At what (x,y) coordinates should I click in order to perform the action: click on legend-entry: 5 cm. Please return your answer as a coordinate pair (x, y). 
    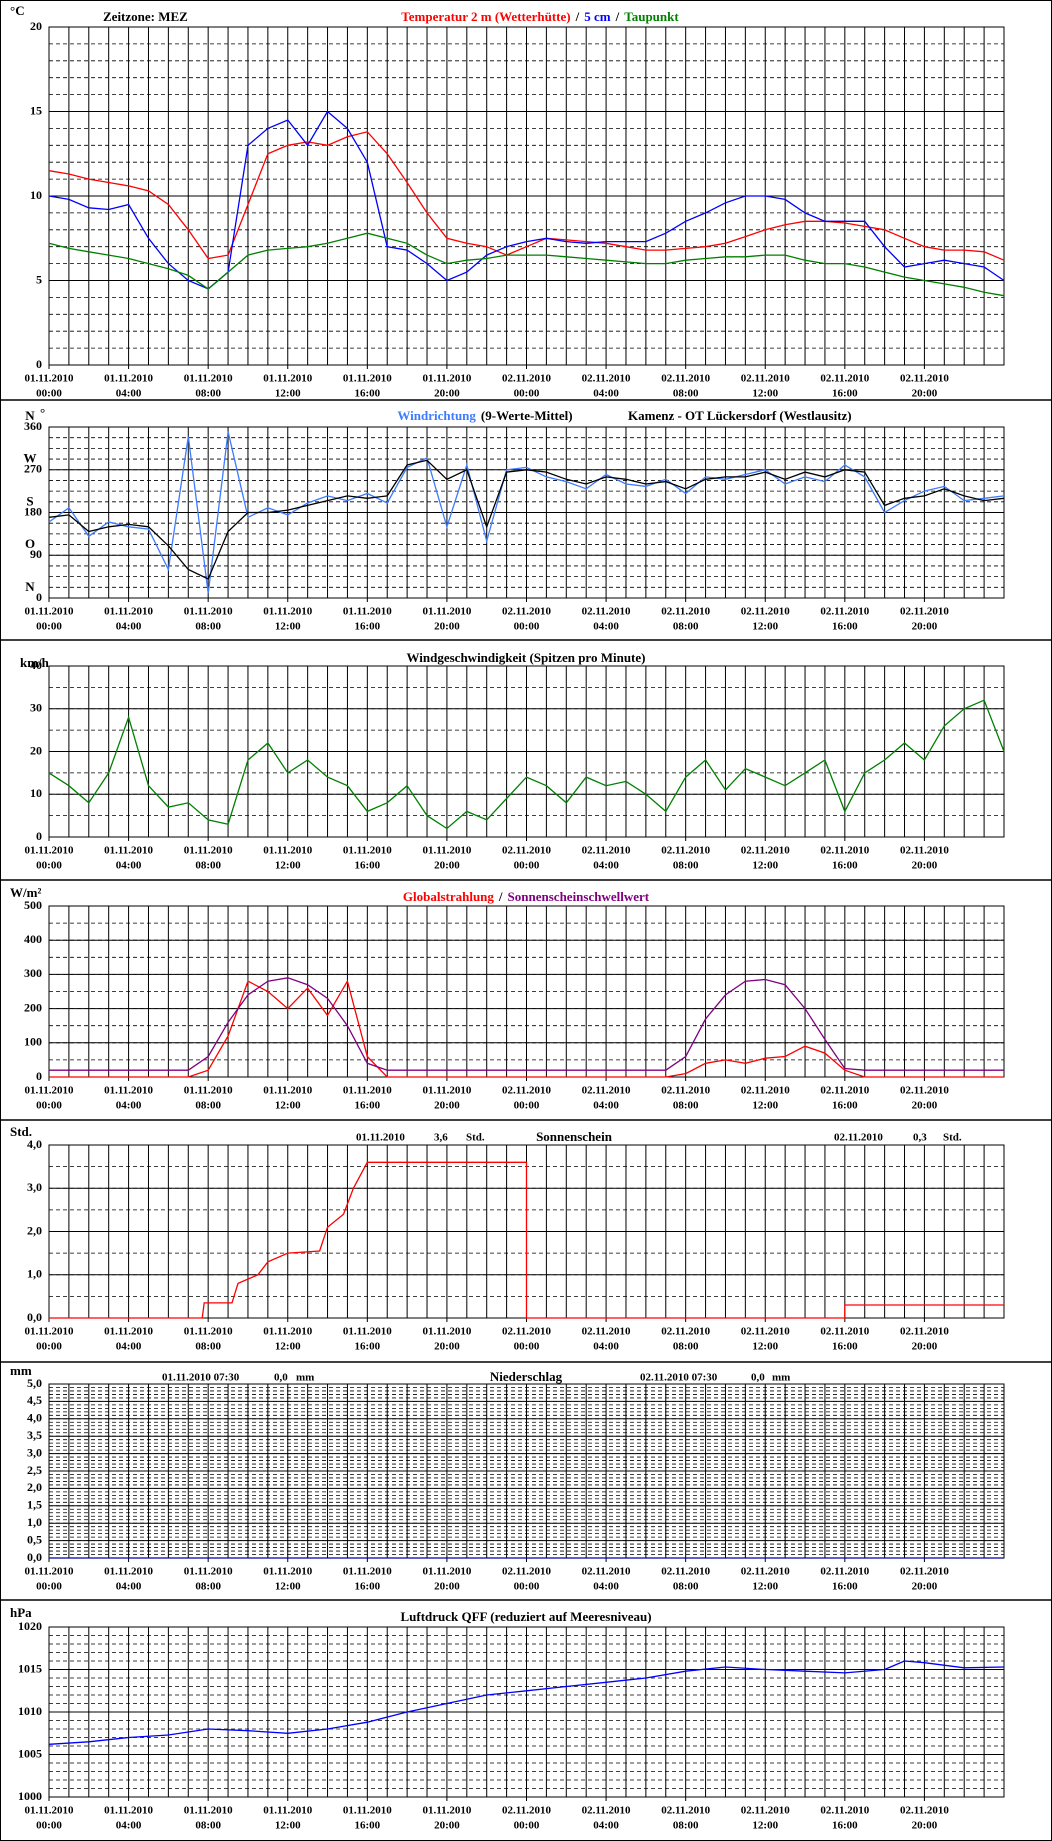
    Looking at the image, I should click on (597, 16).